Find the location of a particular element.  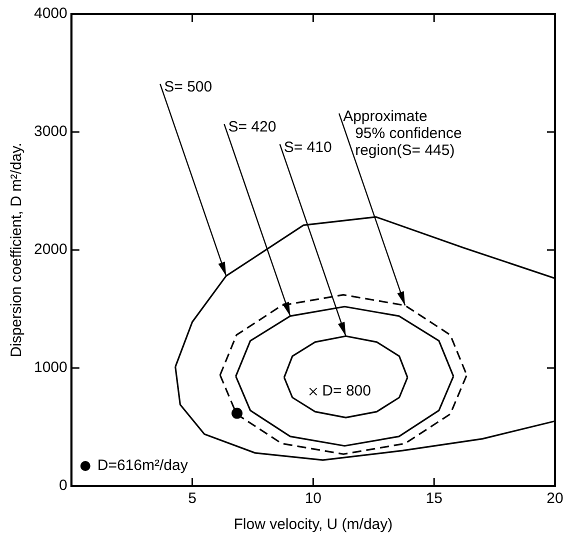

y-tick-label: 2000 is located at coordinates (51, 249).